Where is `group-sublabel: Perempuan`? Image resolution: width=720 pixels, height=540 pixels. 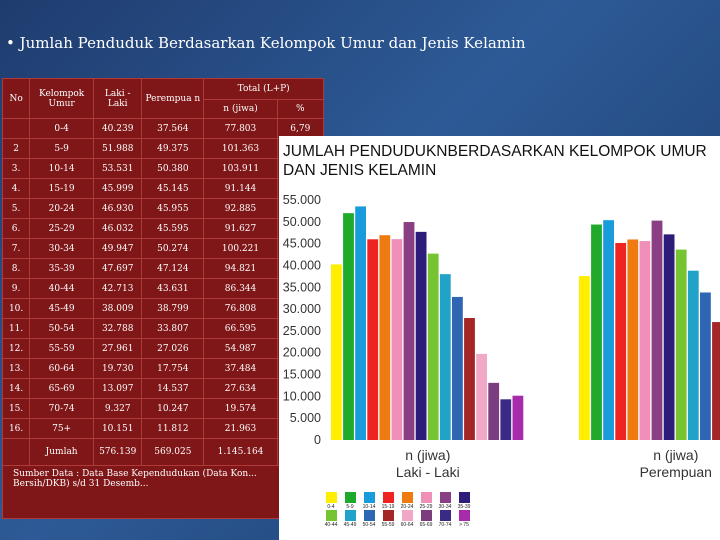 group-sublabel: Perempuan is located at coordinates (676, 472).